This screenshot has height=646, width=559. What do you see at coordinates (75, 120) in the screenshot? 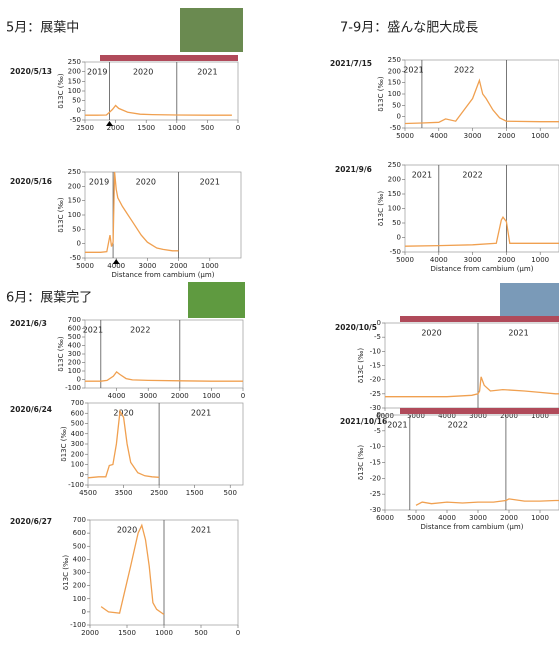
I see `y-tick-label: -50` at bounding box center [75, 120].